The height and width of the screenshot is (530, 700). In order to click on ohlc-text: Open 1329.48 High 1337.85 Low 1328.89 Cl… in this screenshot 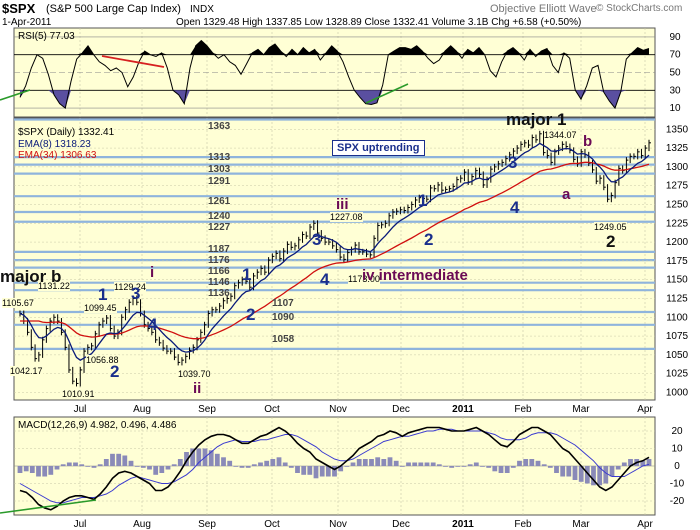, I will do `click(379, 22)`.